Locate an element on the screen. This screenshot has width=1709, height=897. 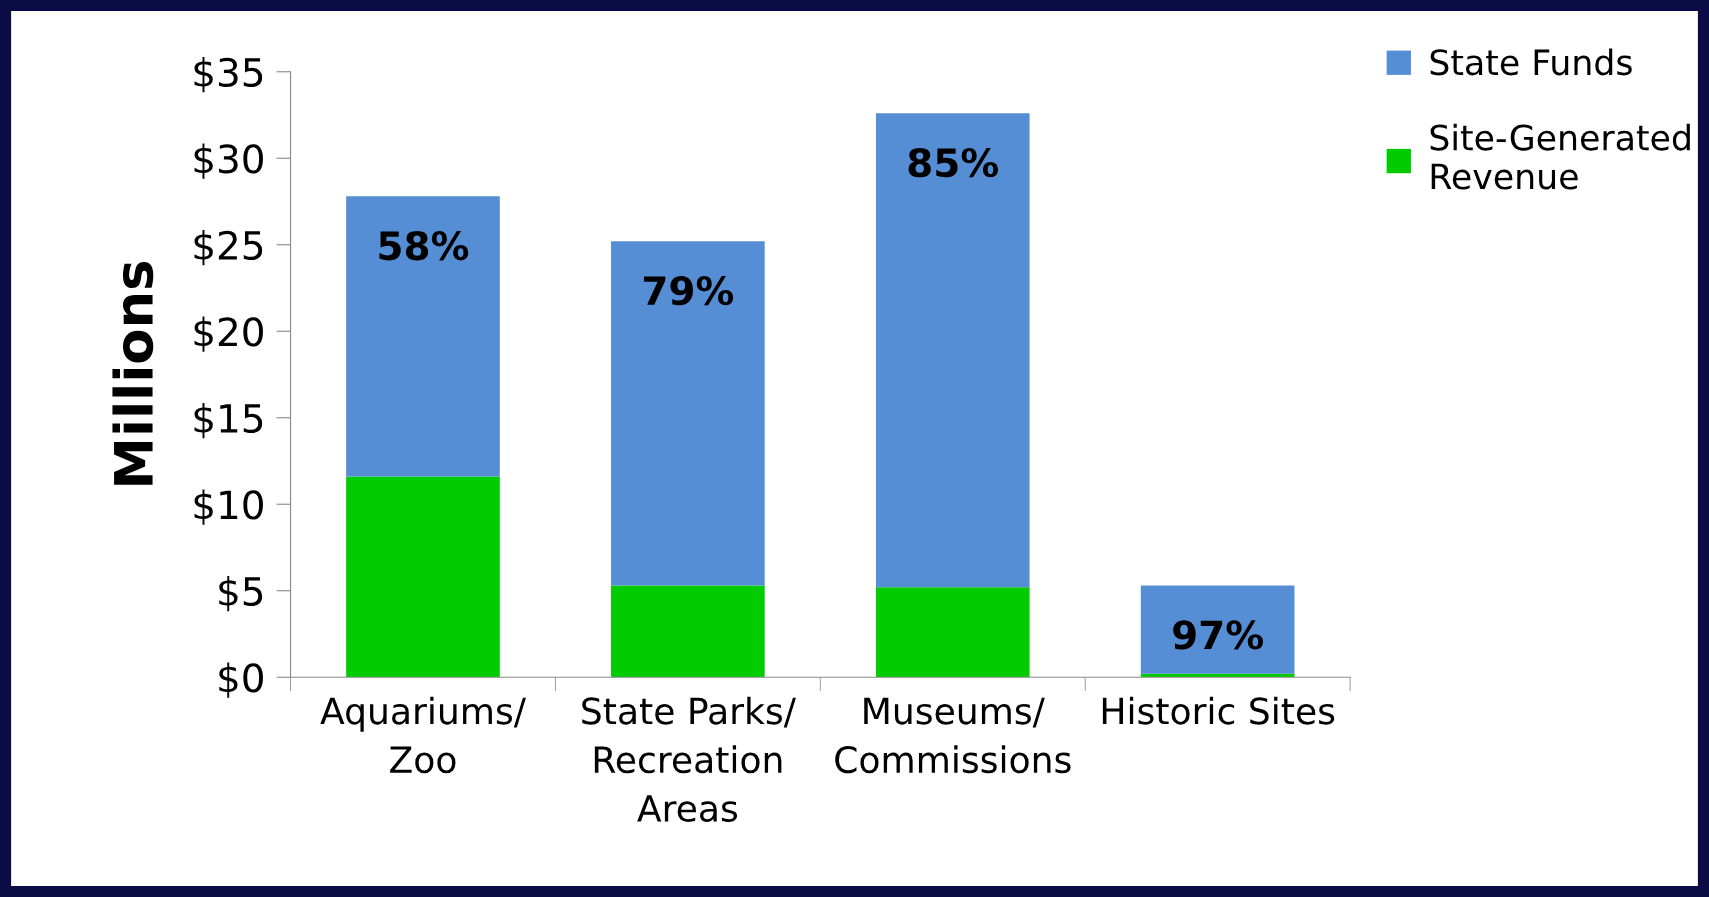
annotation: 97% is located at coordinates (1218, 635).